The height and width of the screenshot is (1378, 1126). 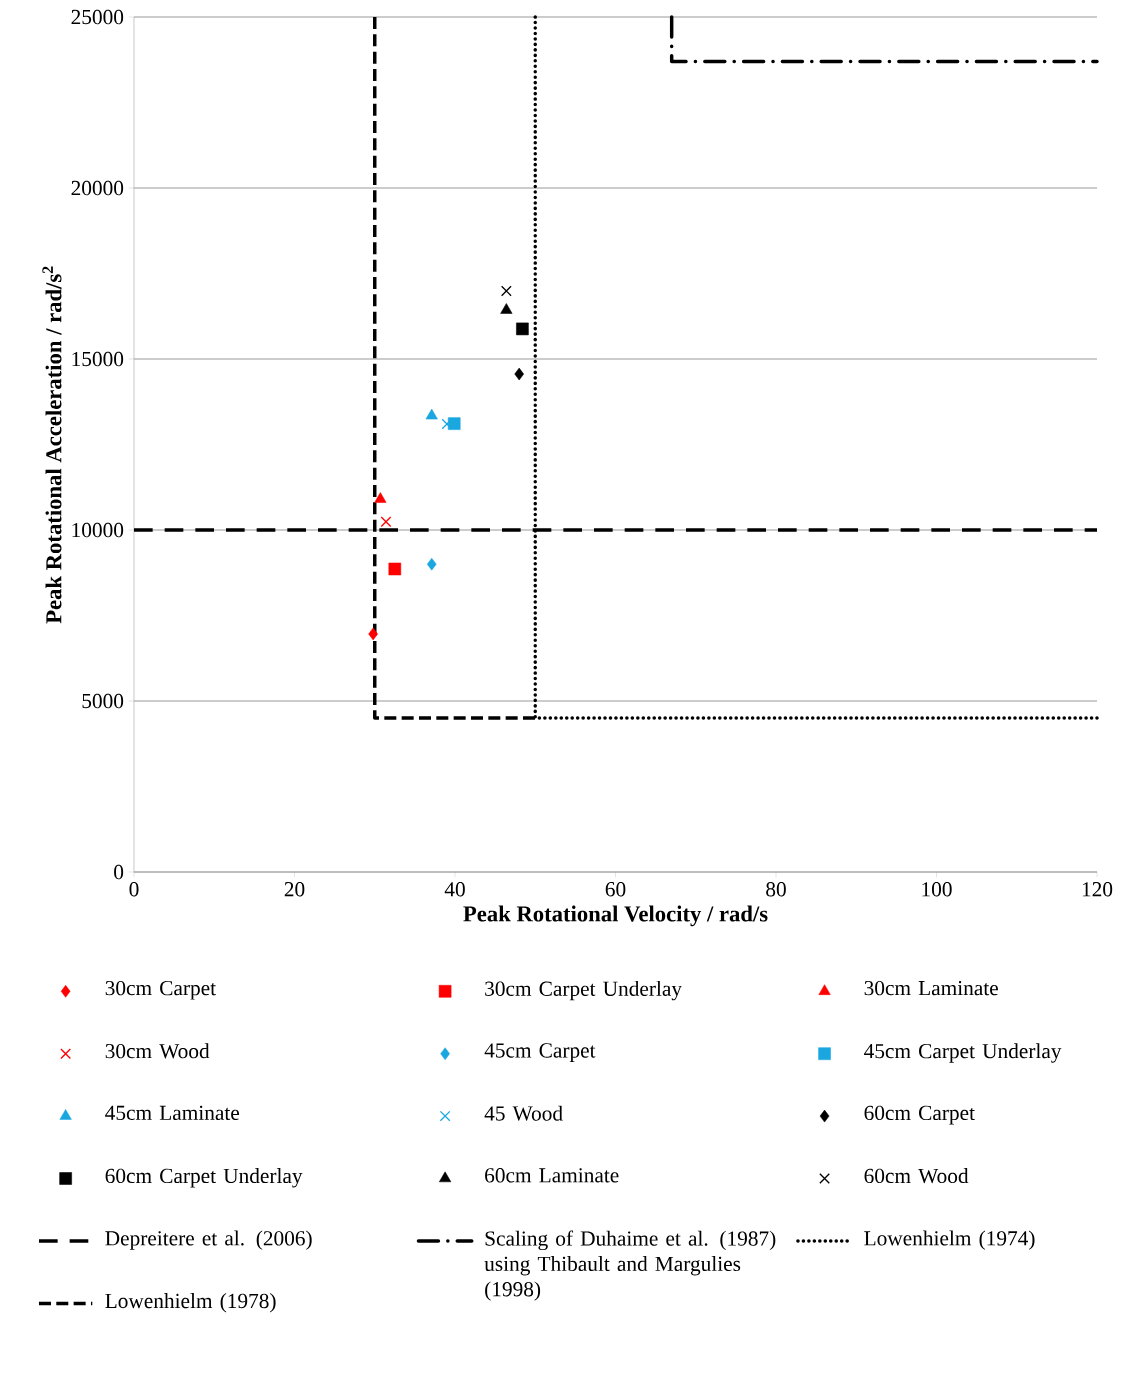 What do you see at coordinates (615, 889) in the screenshot?
I see `x-tick-label: 60` at bounding box center [615, 889].